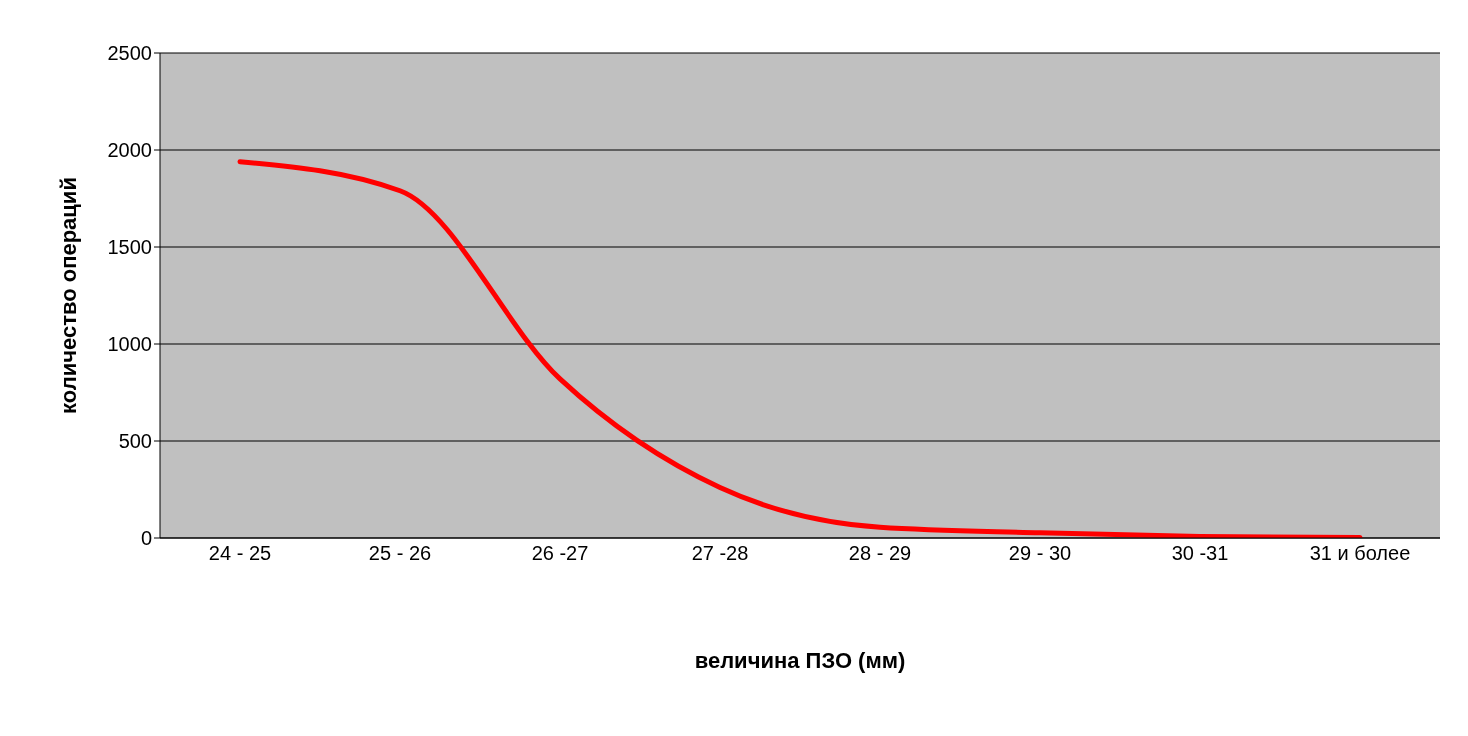 This screenshot has width=1468, height=736. I want to click on y-tick-label: 2500, so click(129, 53).